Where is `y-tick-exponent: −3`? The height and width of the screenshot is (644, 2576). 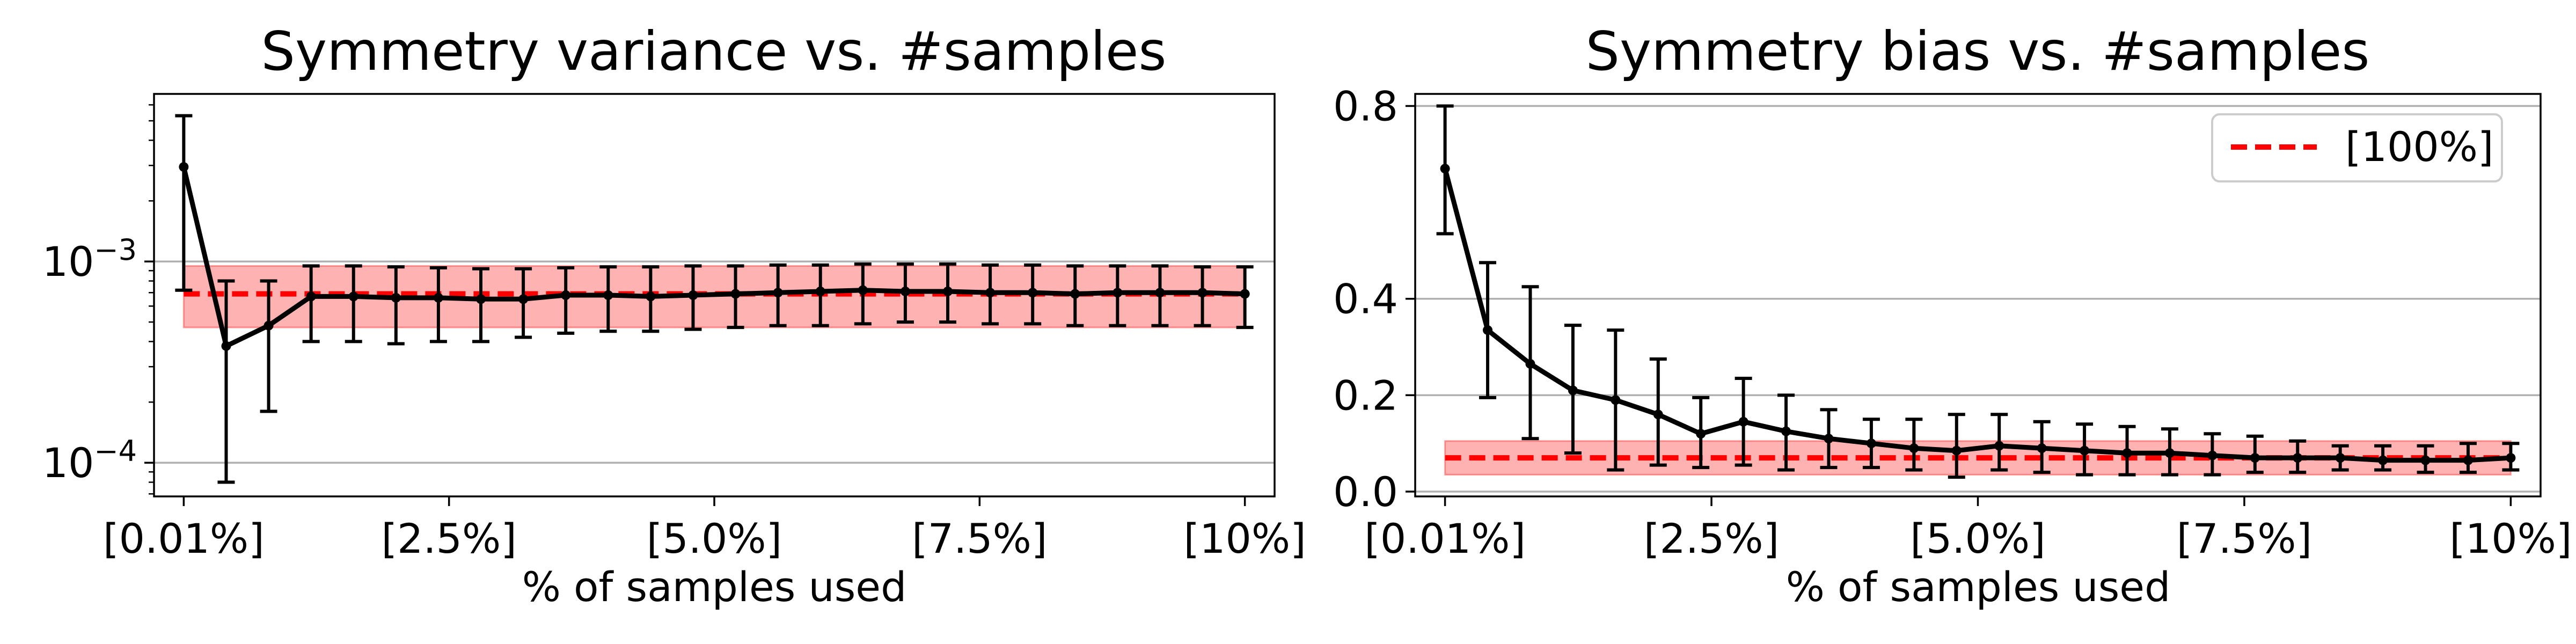 y-tick-exponent: −3 is located at coordinates (115, 250).